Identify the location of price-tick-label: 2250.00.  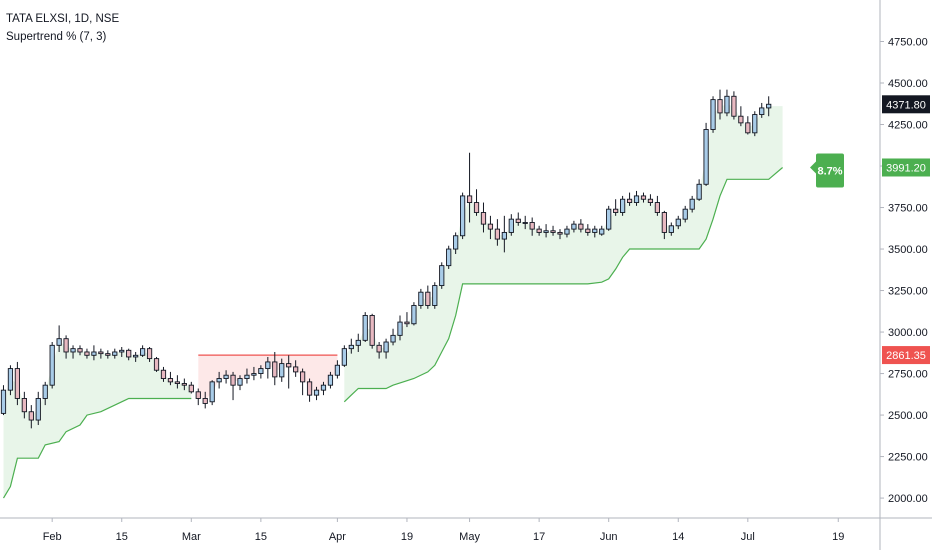
(908, 458).